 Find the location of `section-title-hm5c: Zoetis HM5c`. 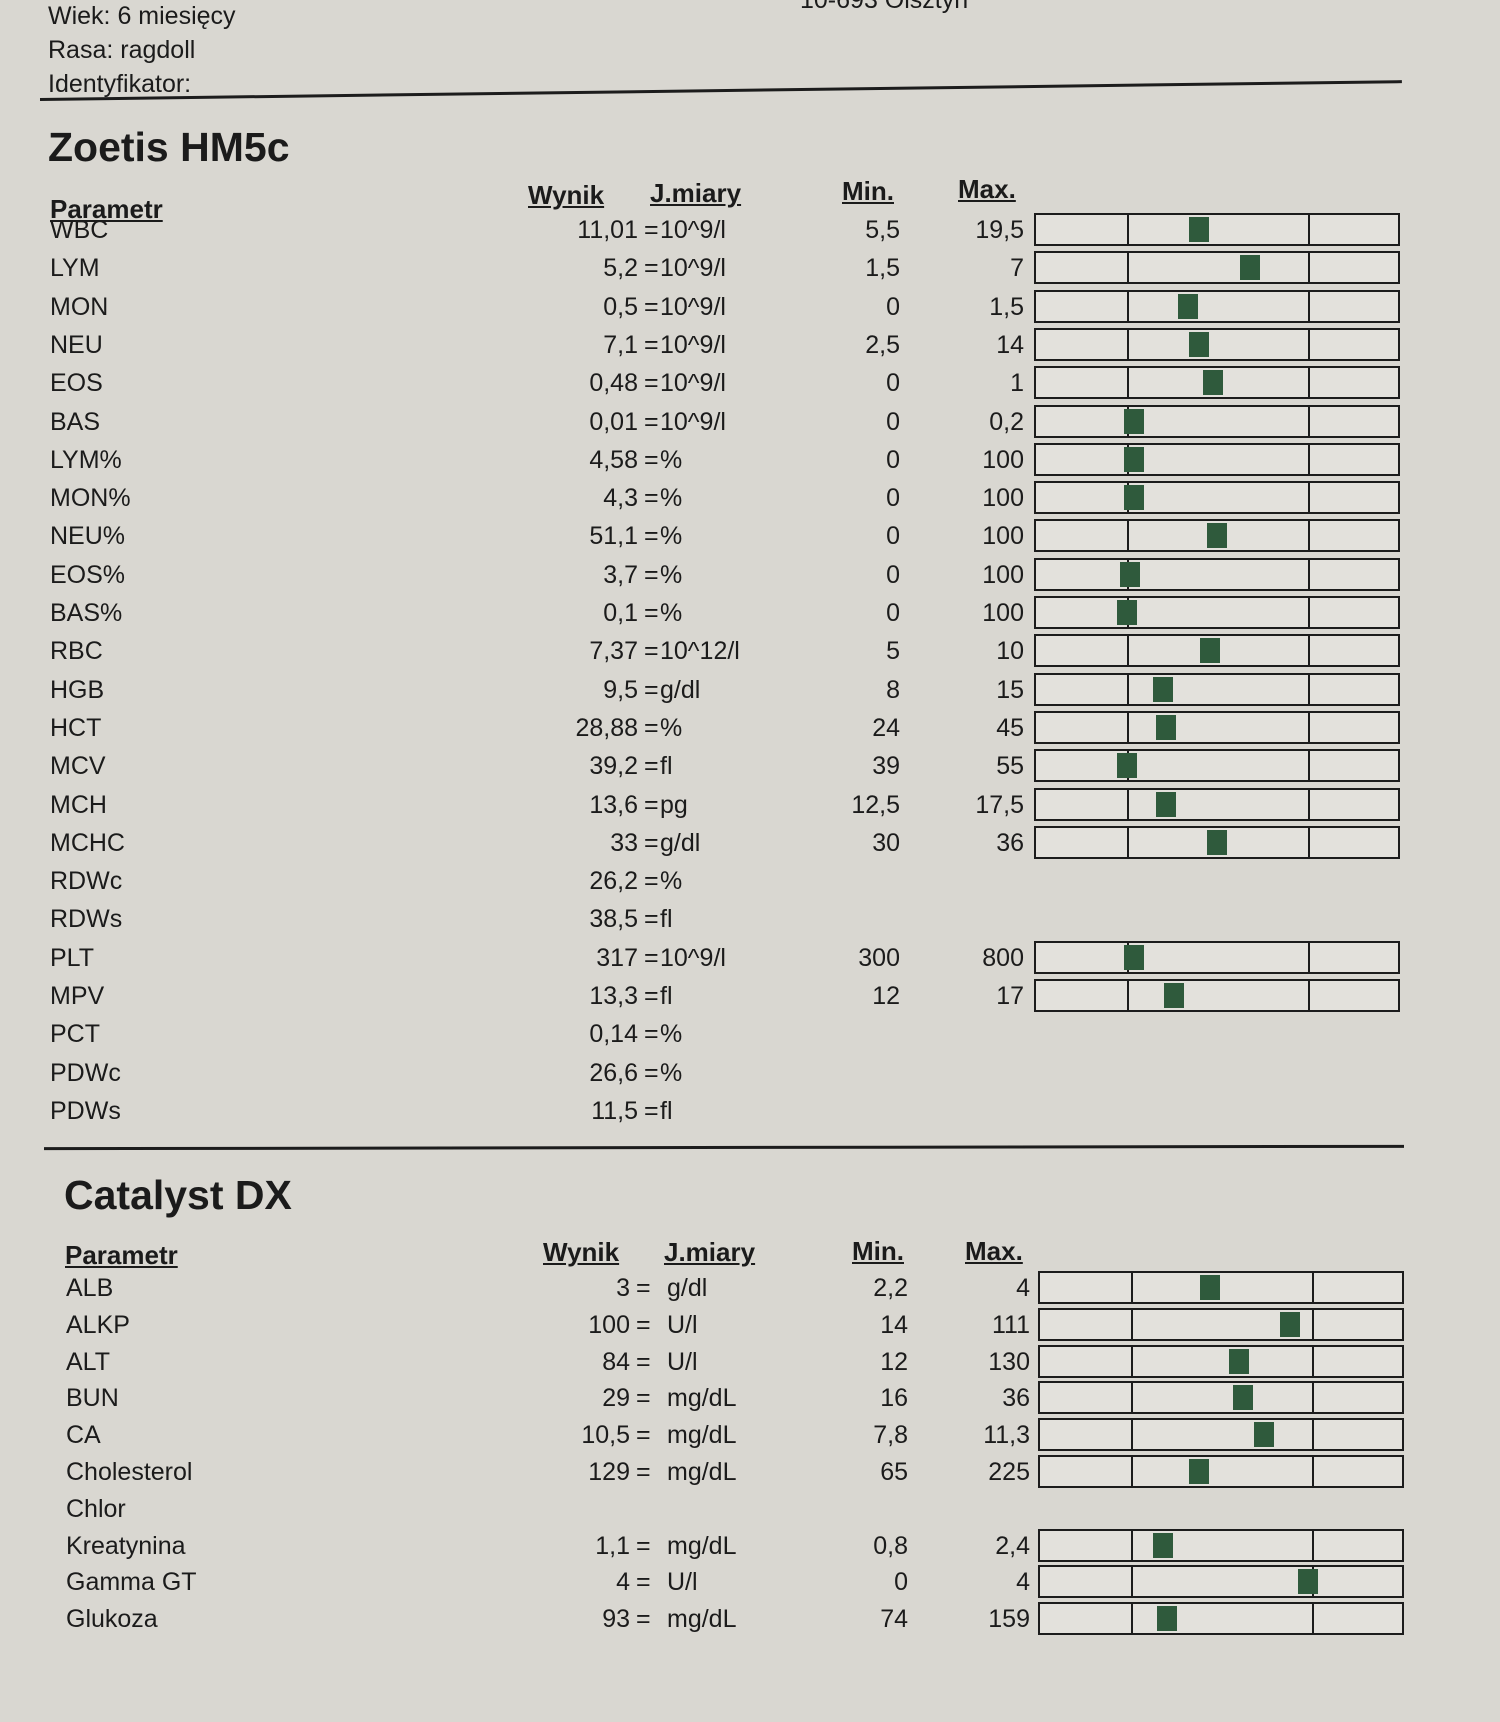

section-title-hm5c: Zoetis HM5c is located at coordinates (169, 147).